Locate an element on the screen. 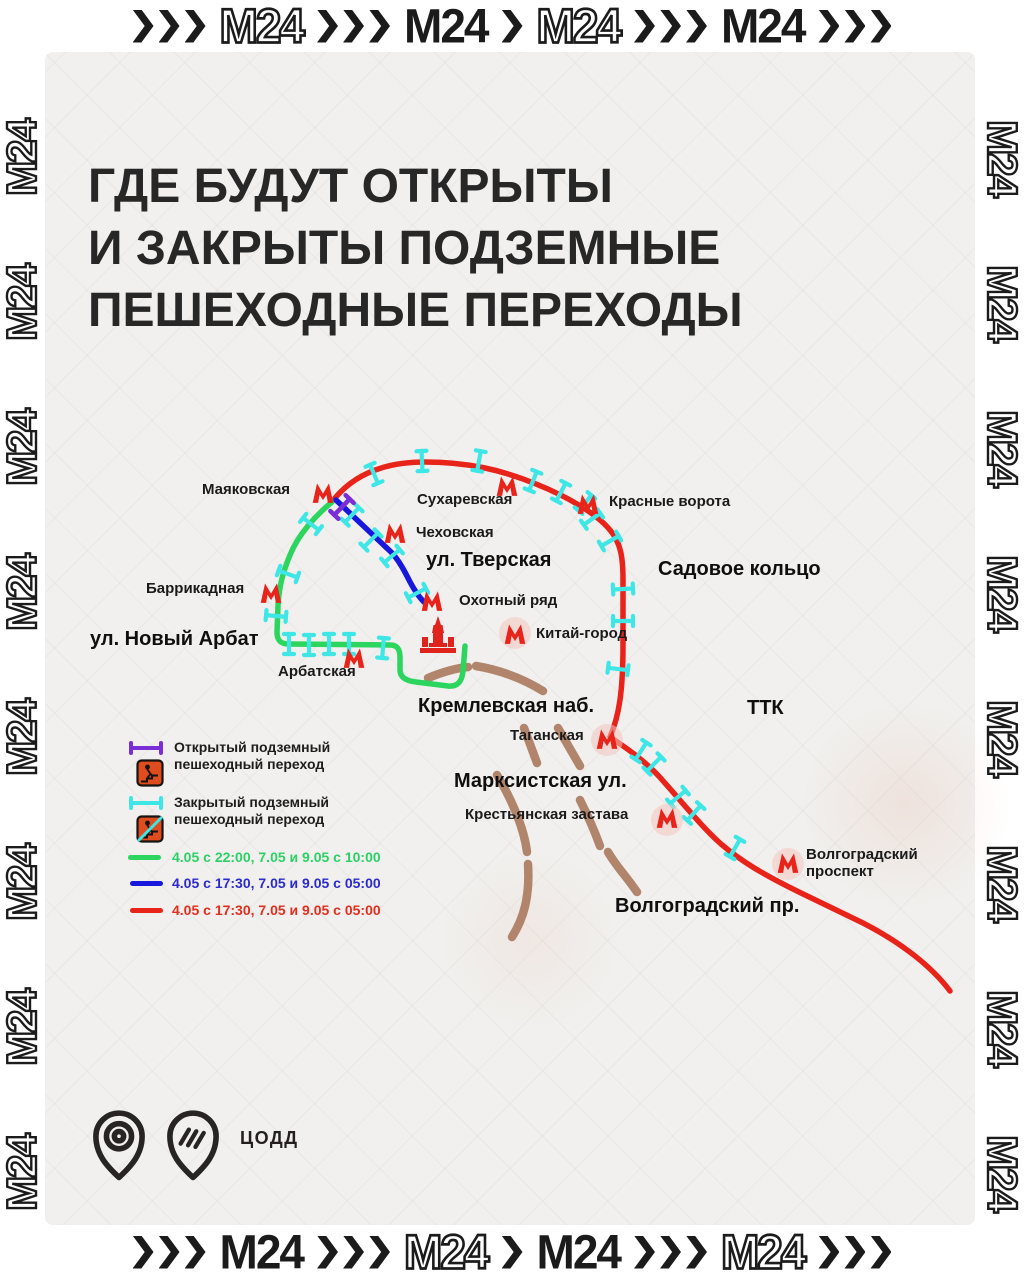 The image size is (1024, 1280). station-label: Таганская is located at coordinates (547, 735).